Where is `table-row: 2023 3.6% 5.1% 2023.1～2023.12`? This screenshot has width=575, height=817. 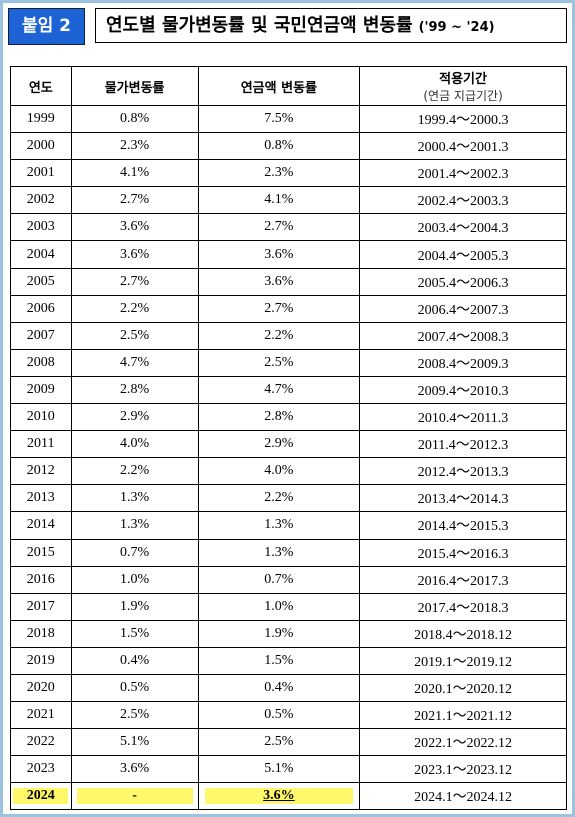 table-row: 2023 3.6% 5.1% 2023.1～2023.12 is located at coordinates (288, 769).